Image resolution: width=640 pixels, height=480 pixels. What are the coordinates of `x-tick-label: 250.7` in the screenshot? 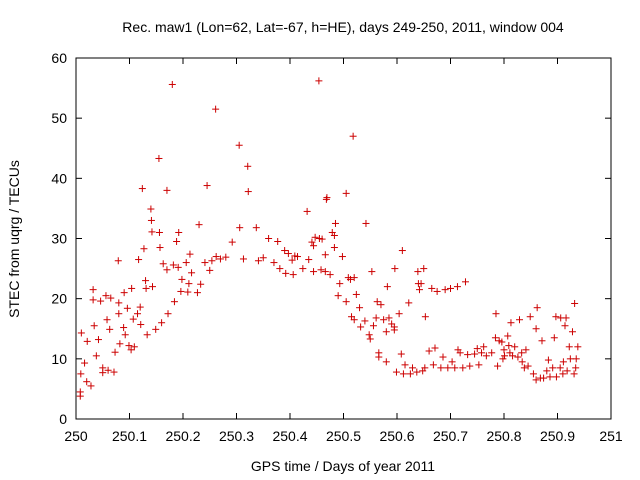 It's located at (450, 436).